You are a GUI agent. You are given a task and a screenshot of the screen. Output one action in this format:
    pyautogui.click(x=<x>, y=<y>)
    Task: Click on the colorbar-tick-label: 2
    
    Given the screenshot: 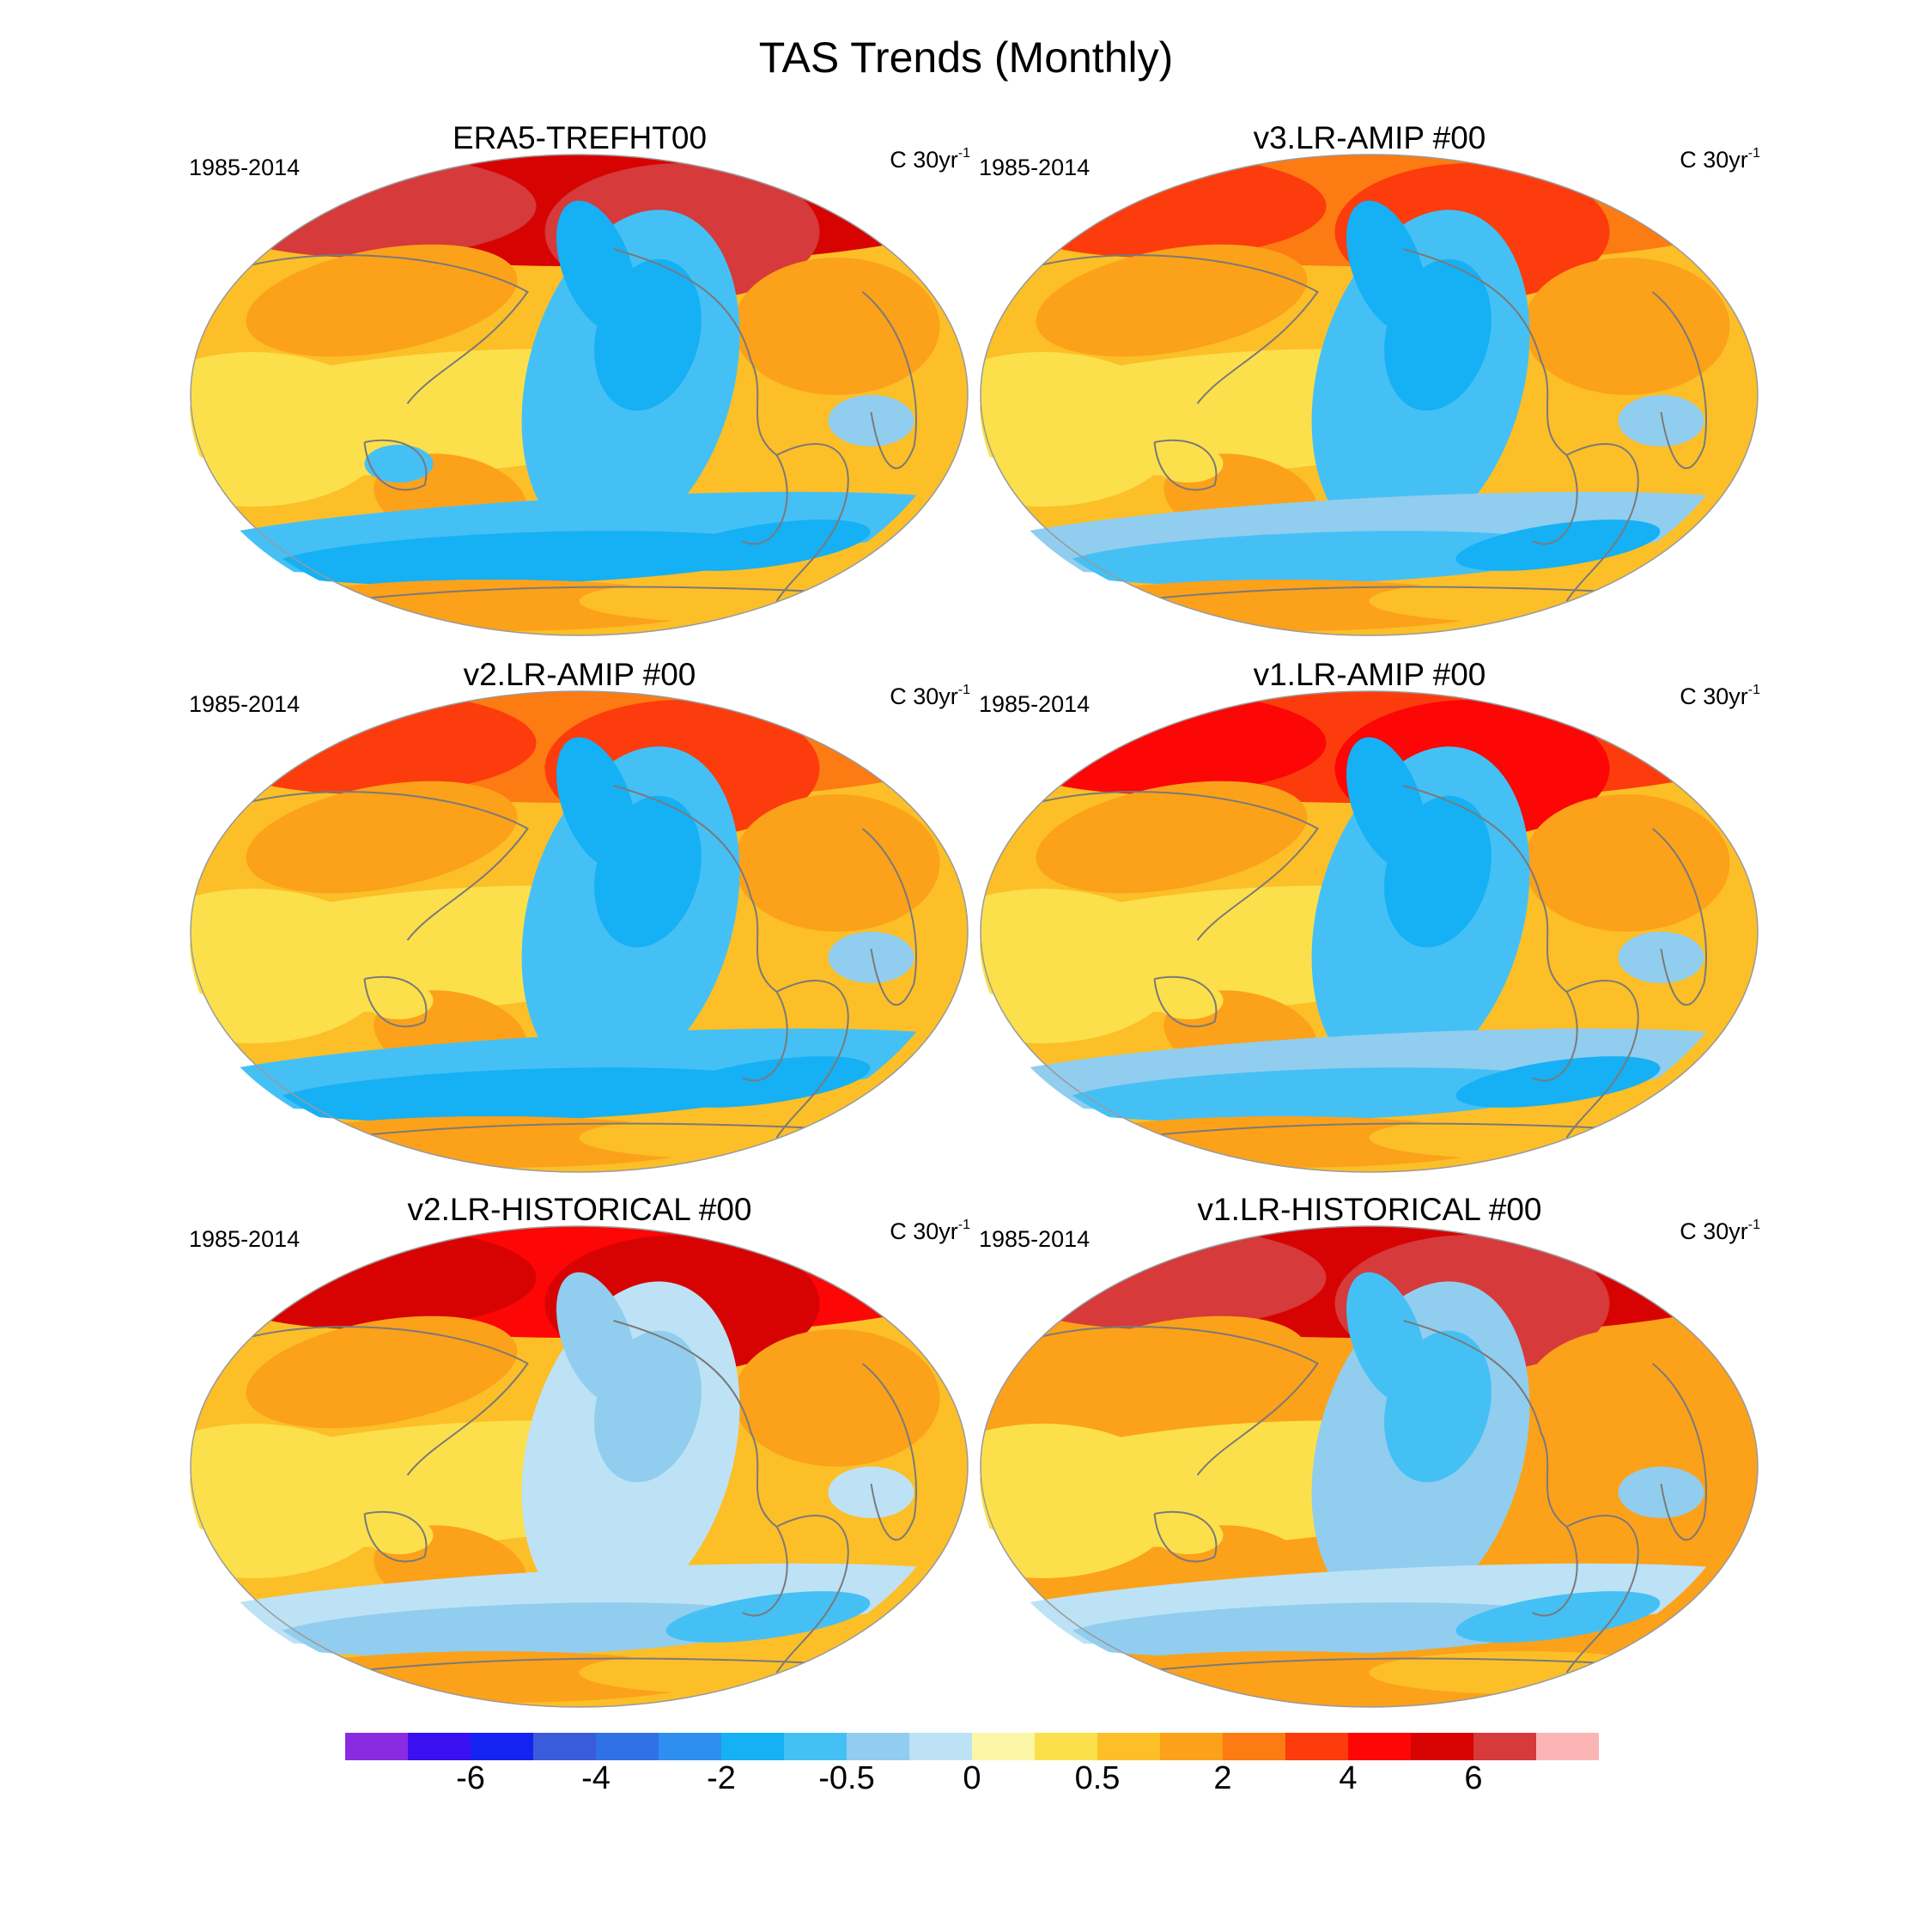 What is the action you would take?
    pyautogui.click(x=1222, y=1778)
    